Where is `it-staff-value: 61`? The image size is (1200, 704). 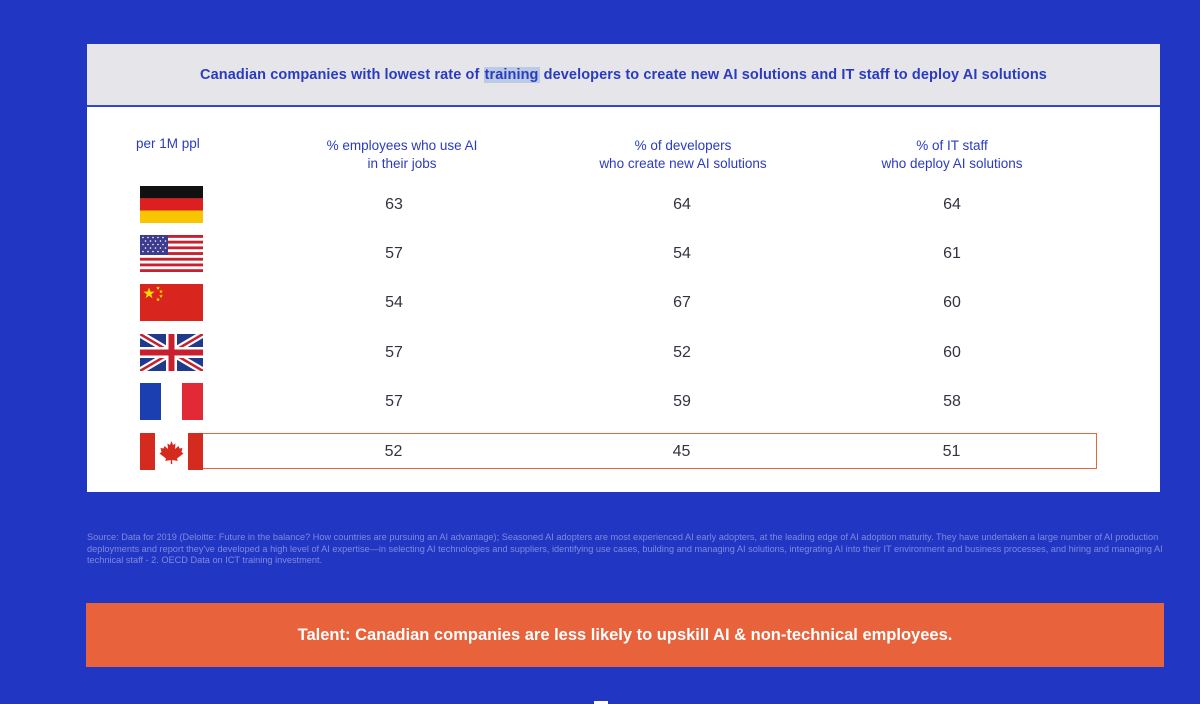 it-staff-value: 61 is located at coordinates (952, 253).